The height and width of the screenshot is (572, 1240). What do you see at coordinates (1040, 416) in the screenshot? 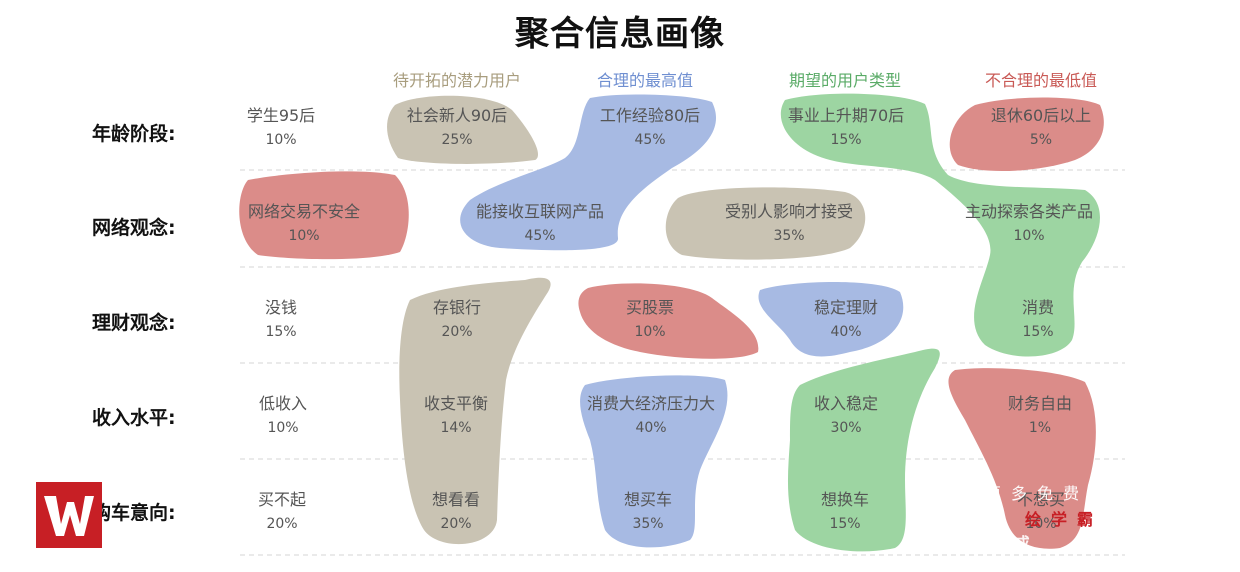
I see `cell-income-free: 财务自由 1%` at bounding box center [1040, 416].